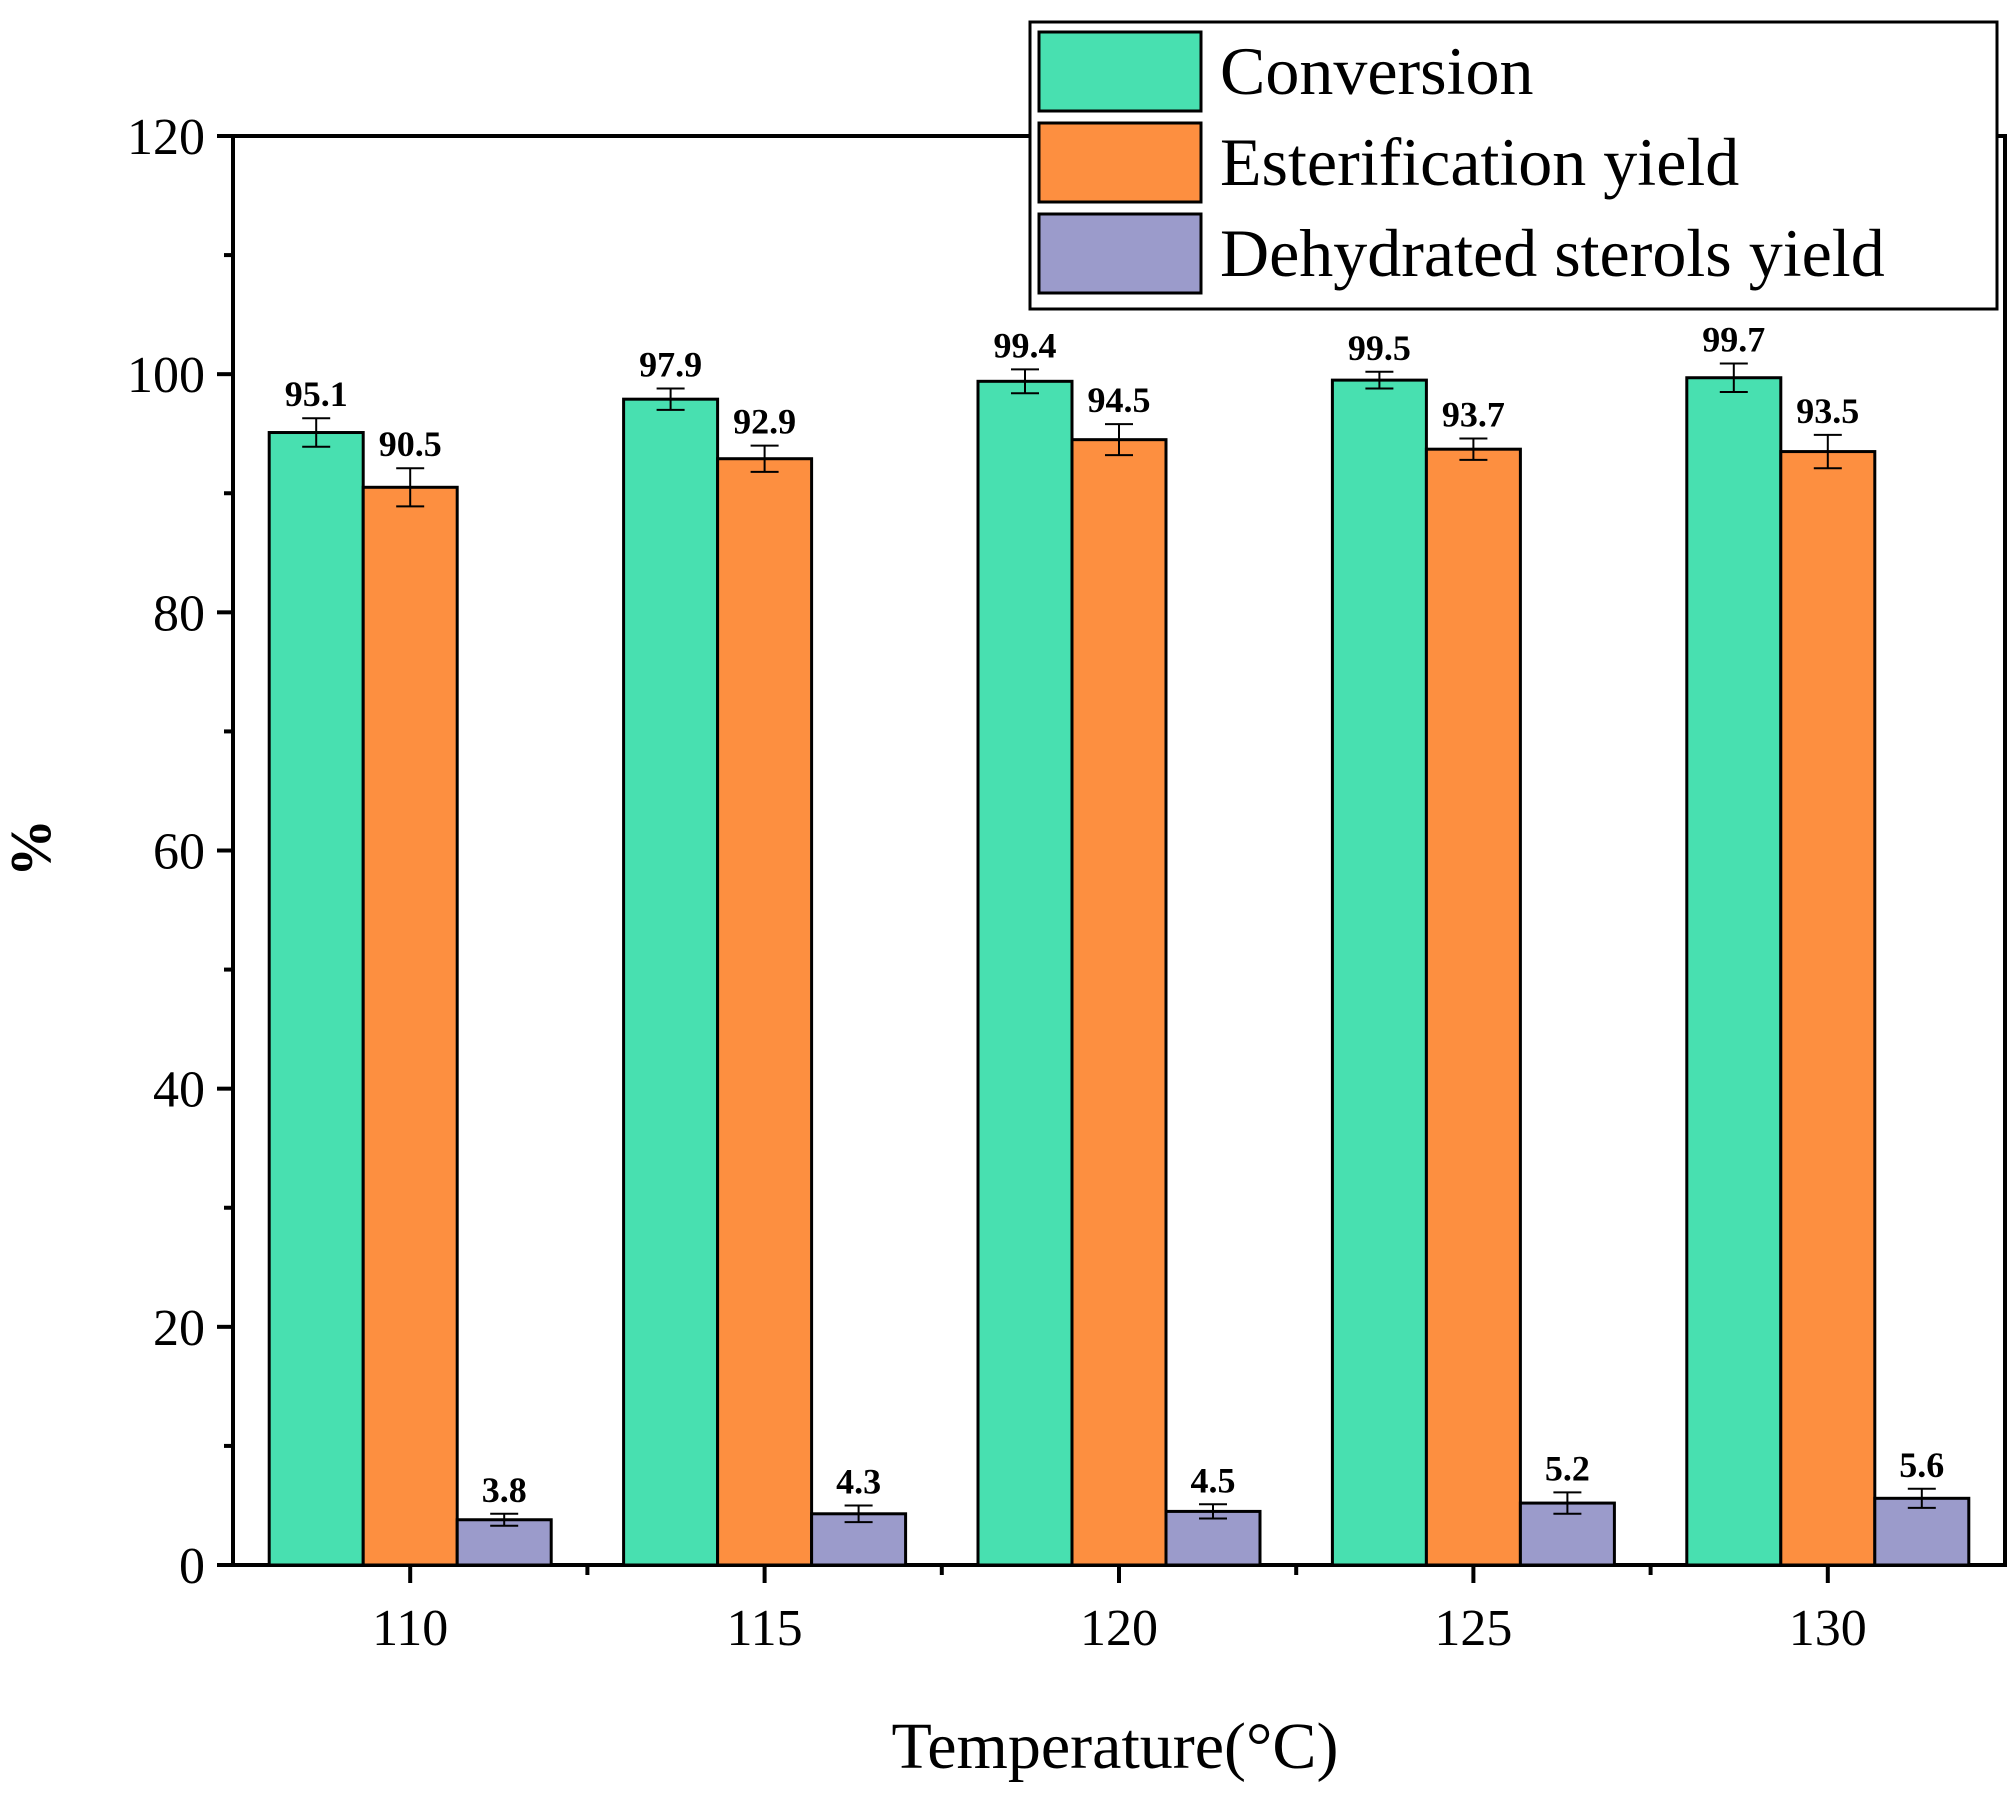  I want to click on data-label: 94.5, so click(1119, 400).